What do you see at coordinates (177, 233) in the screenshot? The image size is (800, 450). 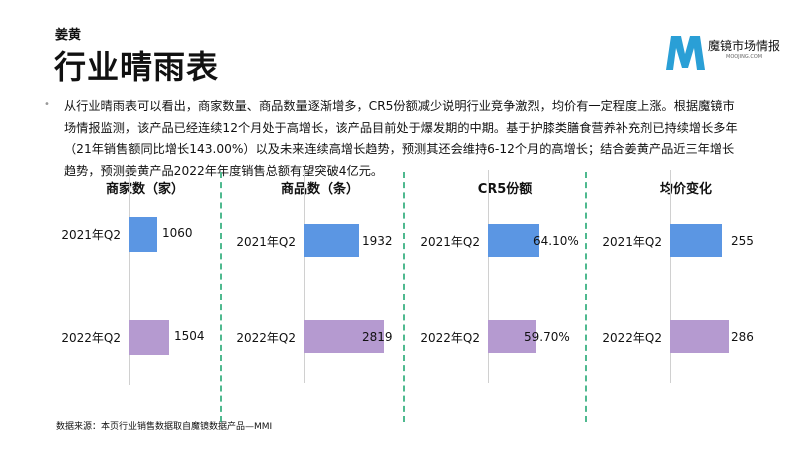 I see `value-label: 1060` at bounding box center [177, 233].